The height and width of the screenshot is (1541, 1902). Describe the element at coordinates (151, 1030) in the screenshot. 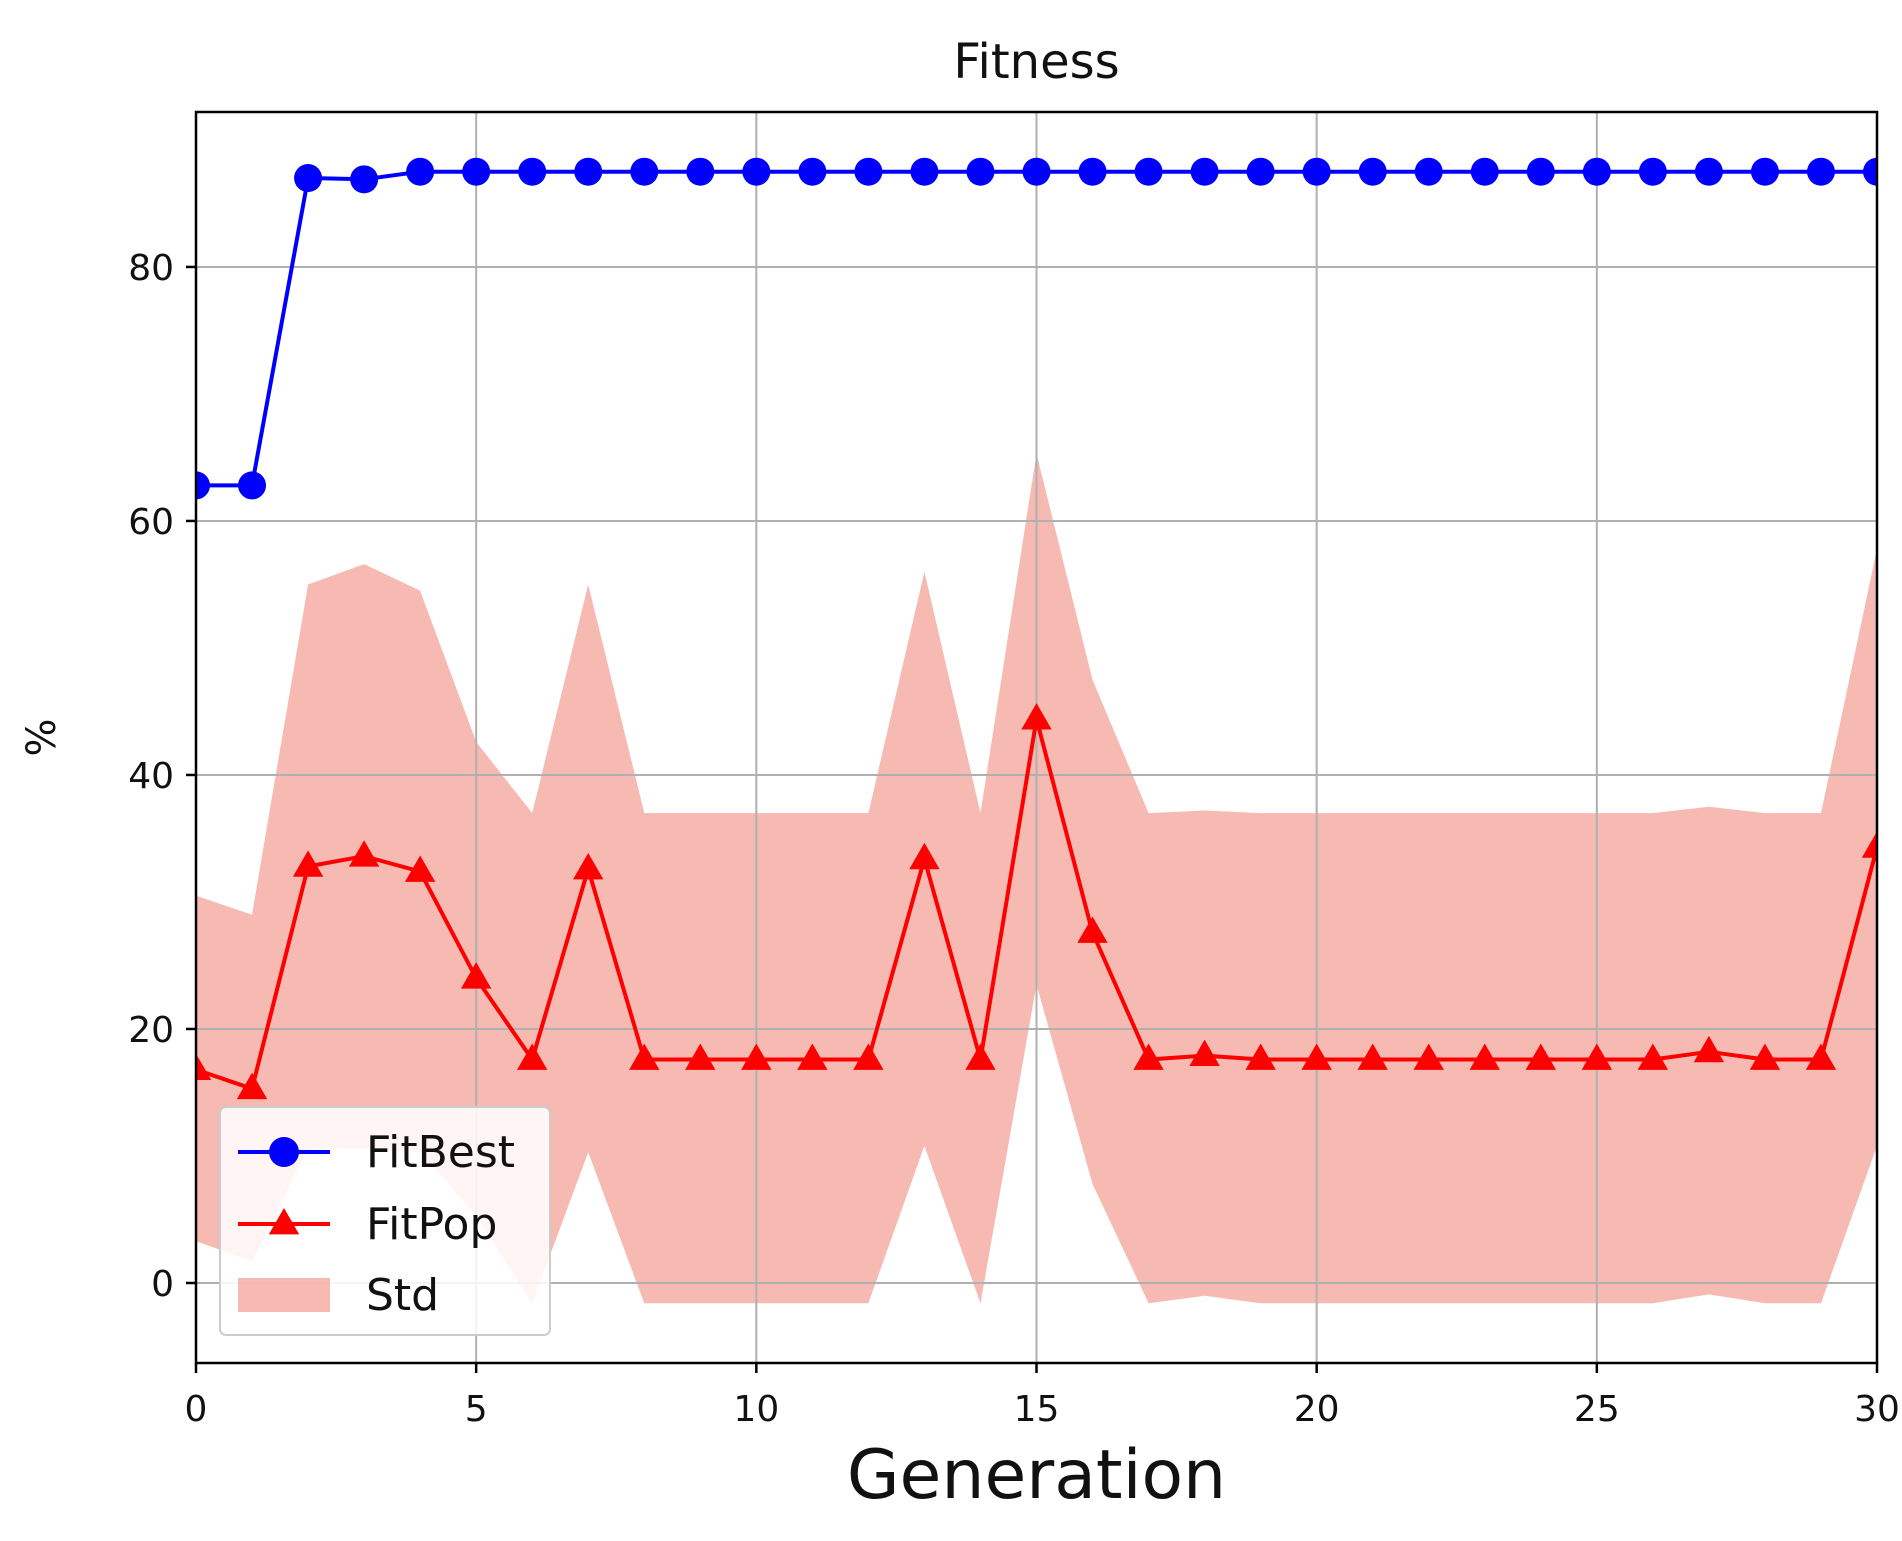

I see `y-tick-label: 20` at that location.